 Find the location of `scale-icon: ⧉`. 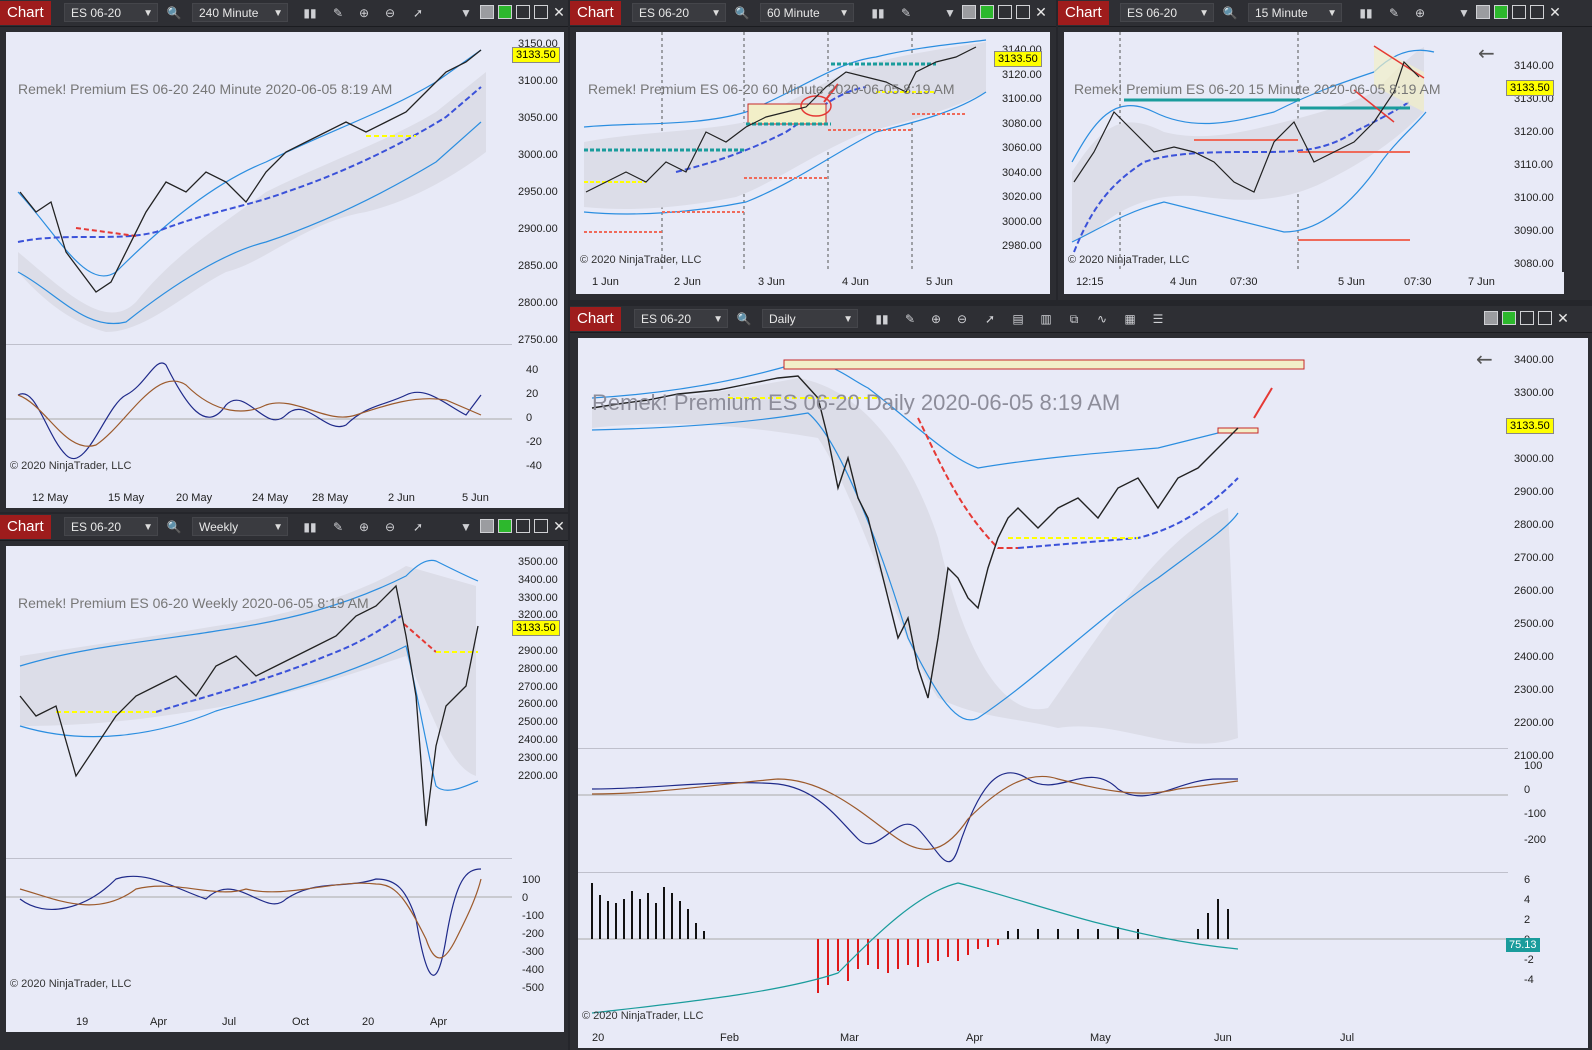

scale-icon: ⧉ is located at coordinates (1074, 319).